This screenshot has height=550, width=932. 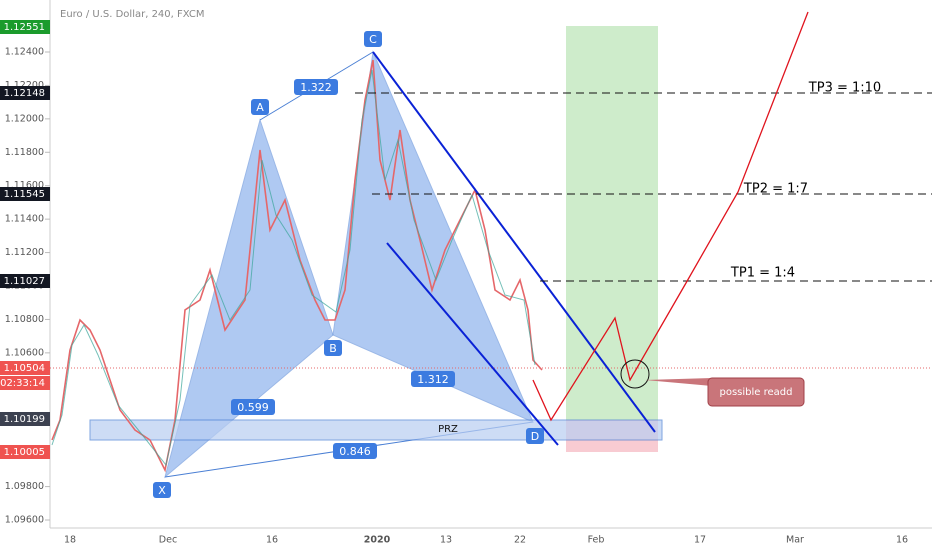 I want to click on readd-circle, so click(x=635, y=374).